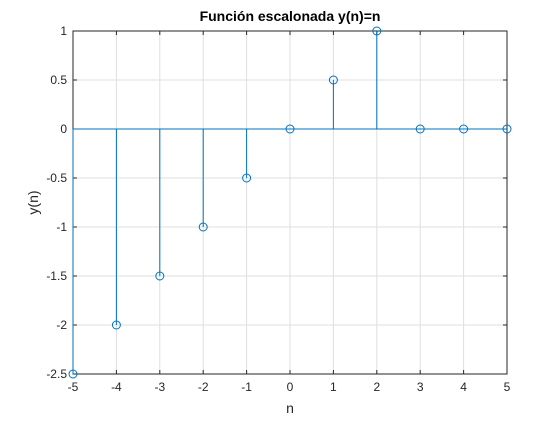 This screenshot has height=425, width=560. What do you see at coordinates (507, 387) in the screenshot?
I see `x-tick-label: 5` at bounding box center [507, 387].